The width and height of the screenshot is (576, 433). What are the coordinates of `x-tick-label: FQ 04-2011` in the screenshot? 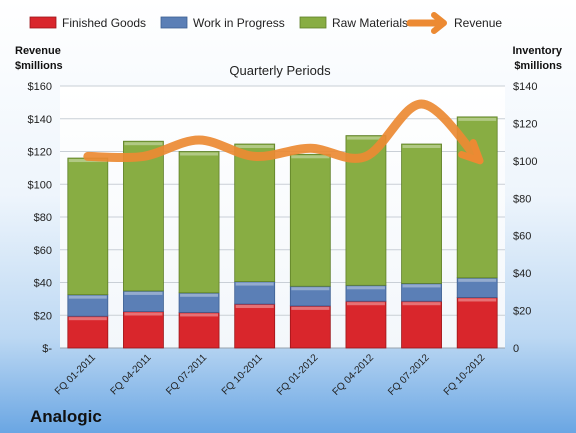 It's located at (131, 374).